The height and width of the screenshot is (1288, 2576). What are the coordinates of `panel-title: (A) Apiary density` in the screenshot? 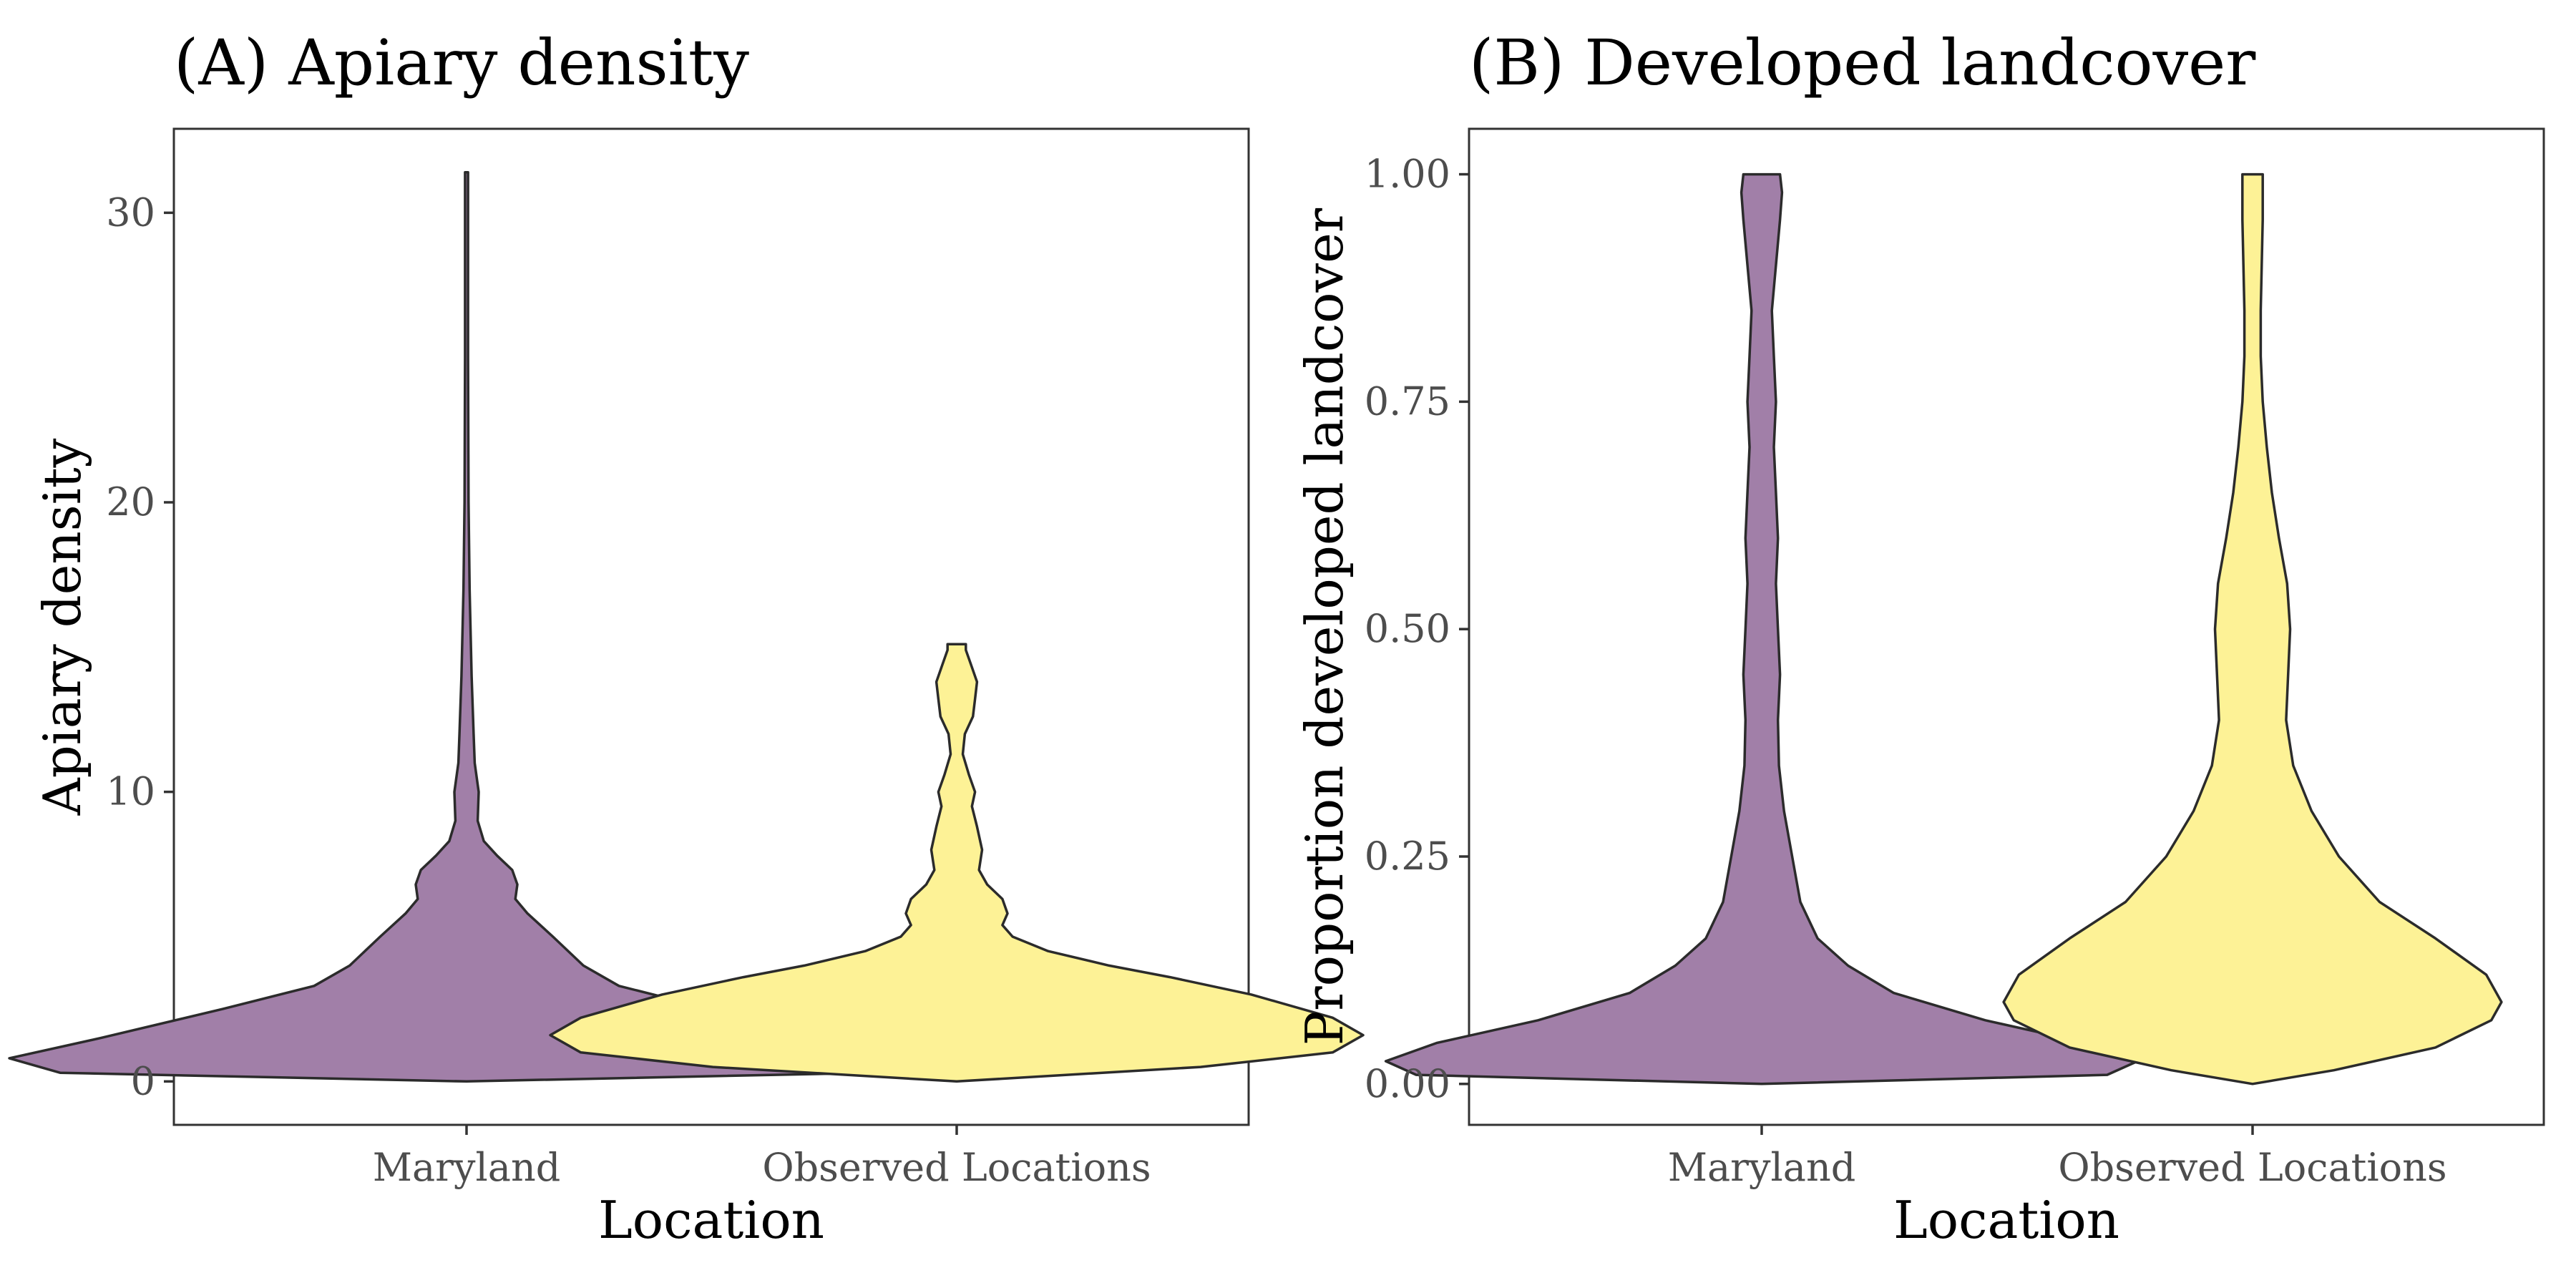 It's located at (461, 62).